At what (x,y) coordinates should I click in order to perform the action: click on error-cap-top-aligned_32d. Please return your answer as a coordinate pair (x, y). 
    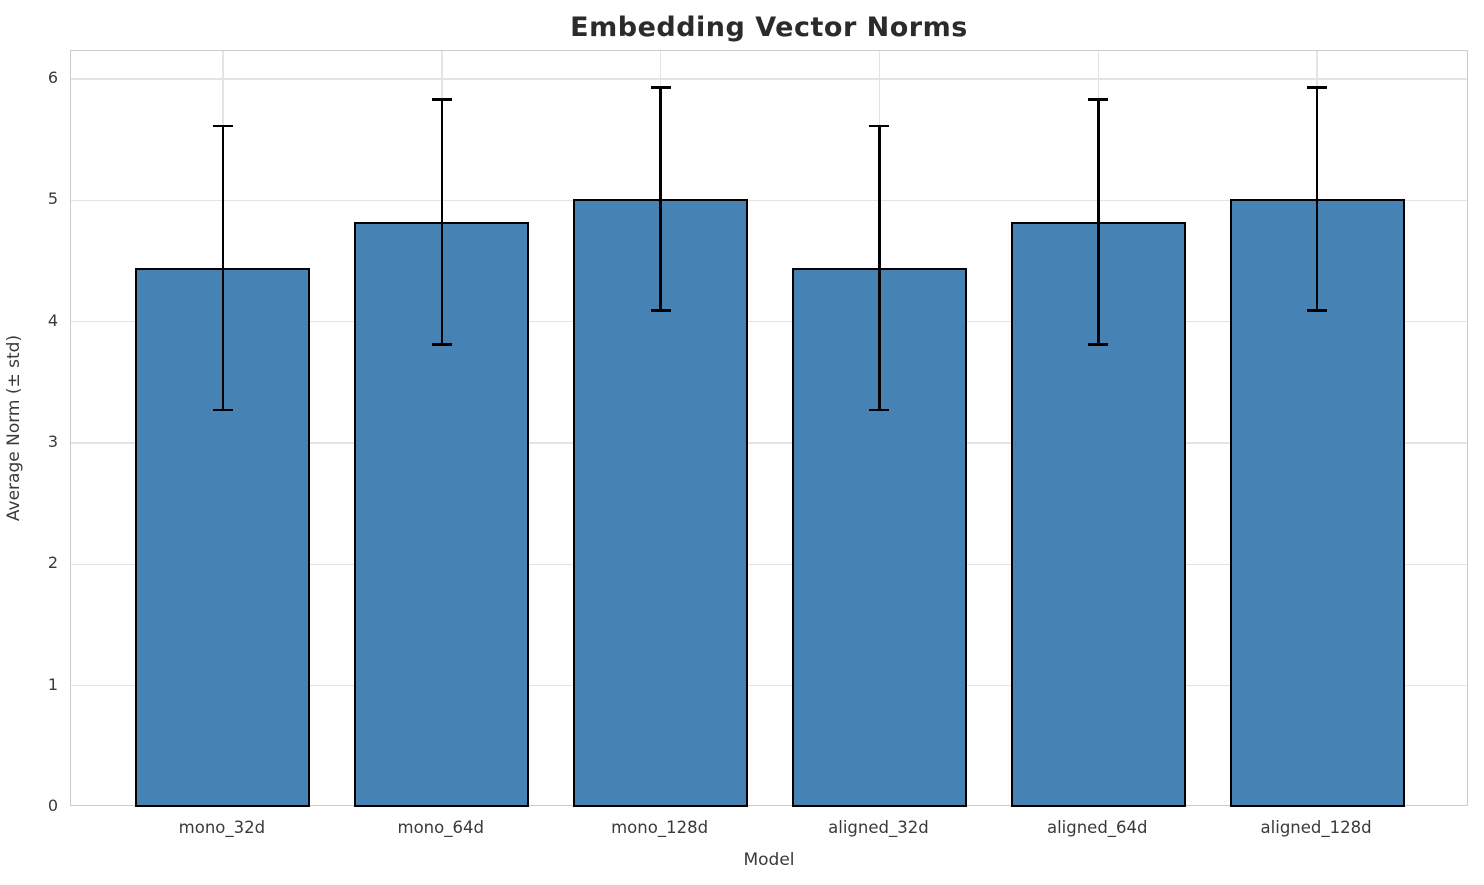
    Looking at the image, I should click on (879, 126).